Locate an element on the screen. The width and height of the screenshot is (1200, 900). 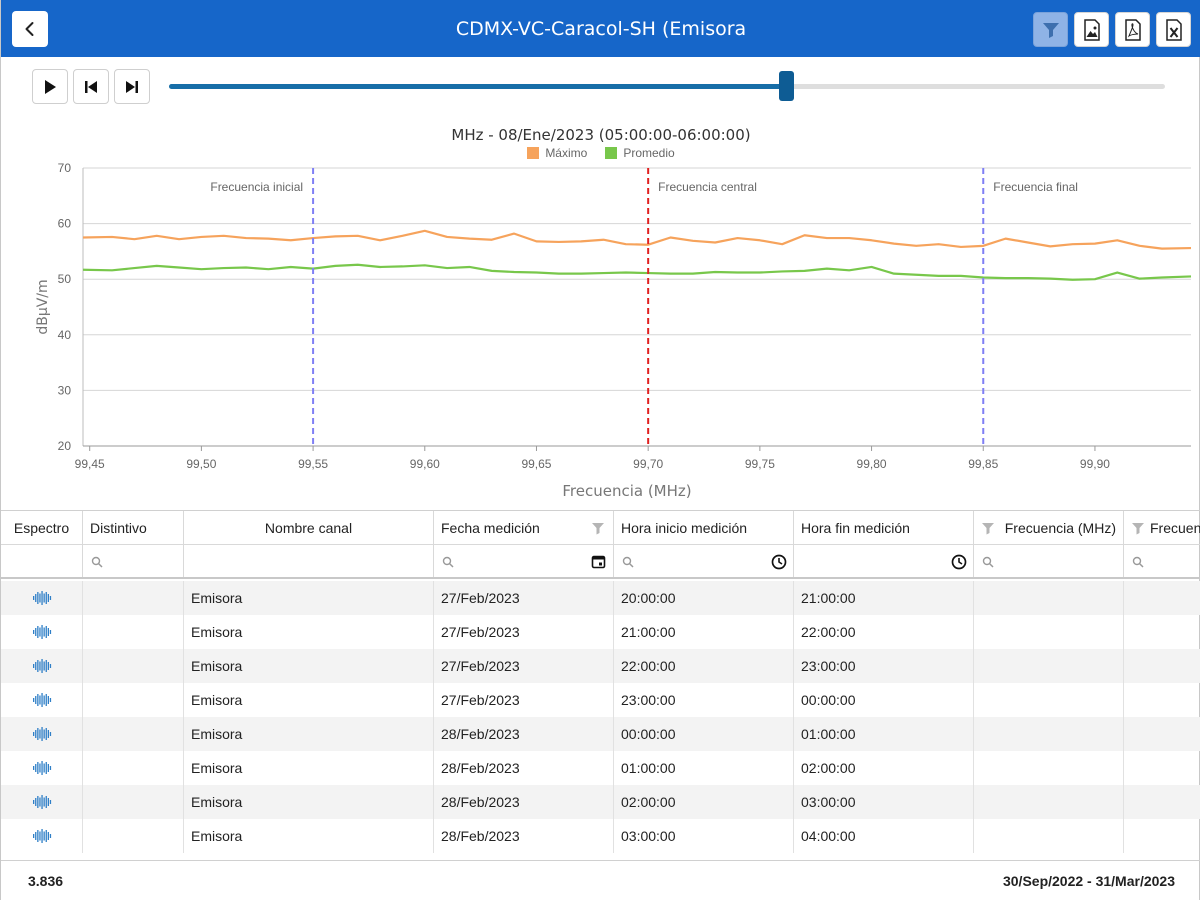
calendar-icon is located at coordinates (598, 561).